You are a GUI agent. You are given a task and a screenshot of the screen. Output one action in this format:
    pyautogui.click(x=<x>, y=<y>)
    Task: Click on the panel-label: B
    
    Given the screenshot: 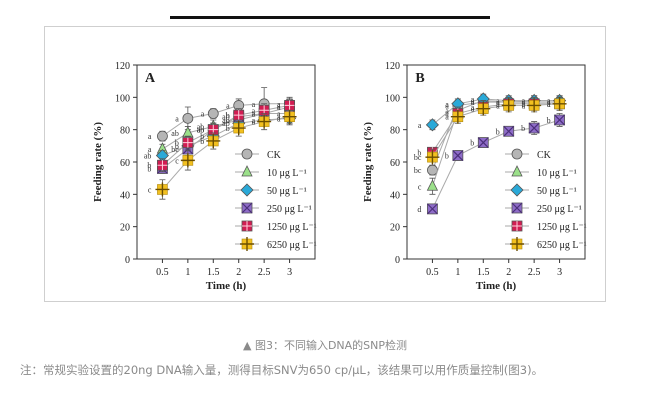 What is the action you would take?
    pyautogui.click(x=419, y=78)
    